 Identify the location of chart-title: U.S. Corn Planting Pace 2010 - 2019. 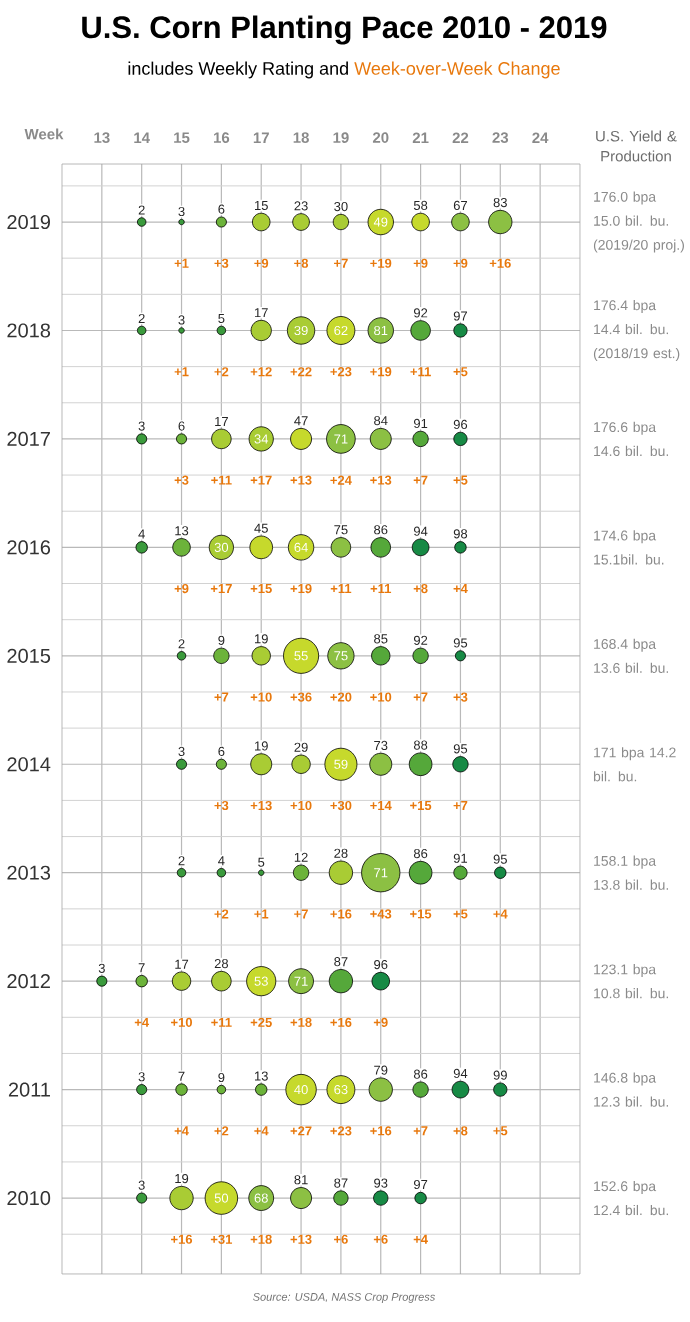
(344, 30).